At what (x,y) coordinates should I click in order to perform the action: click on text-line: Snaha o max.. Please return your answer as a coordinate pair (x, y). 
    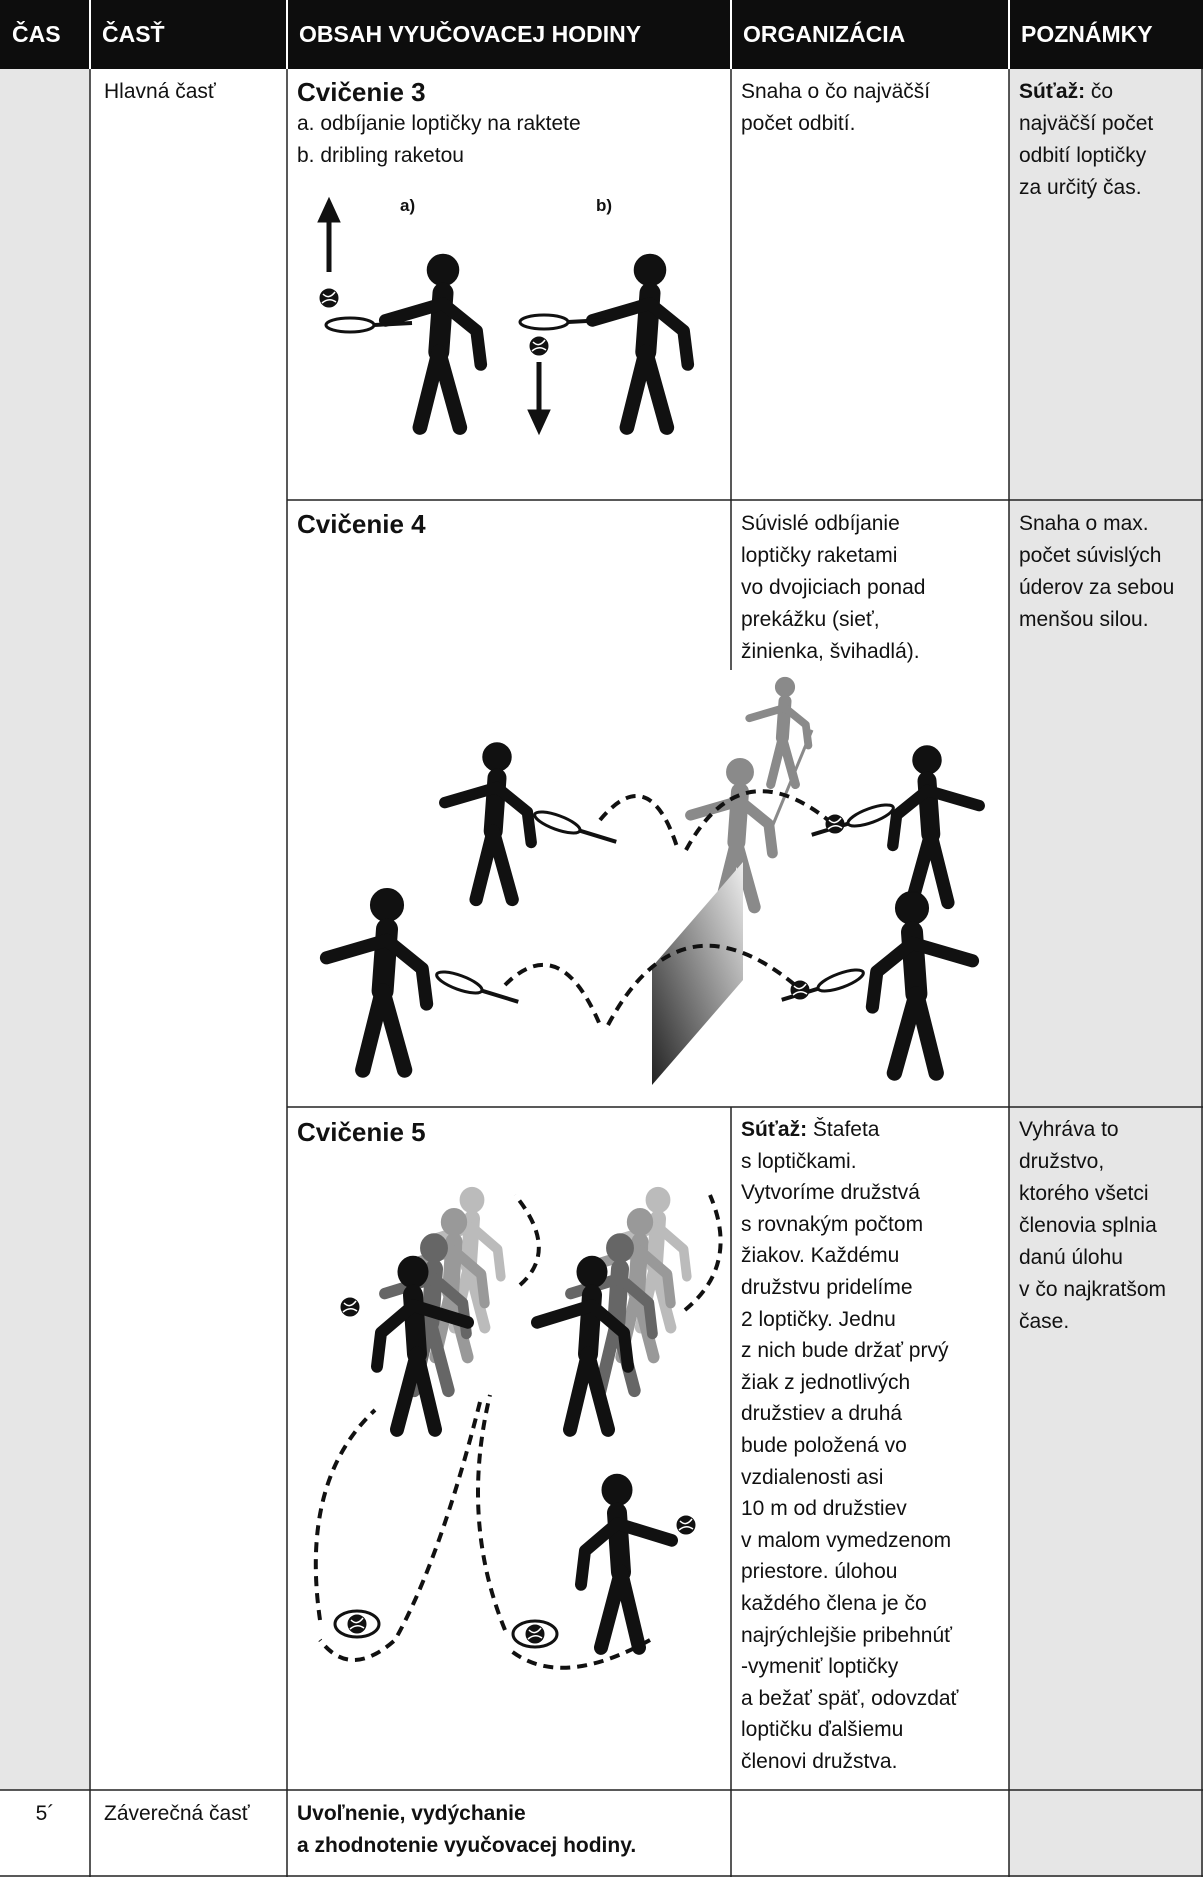
    Looking at the image, I should click on (1096, 524).